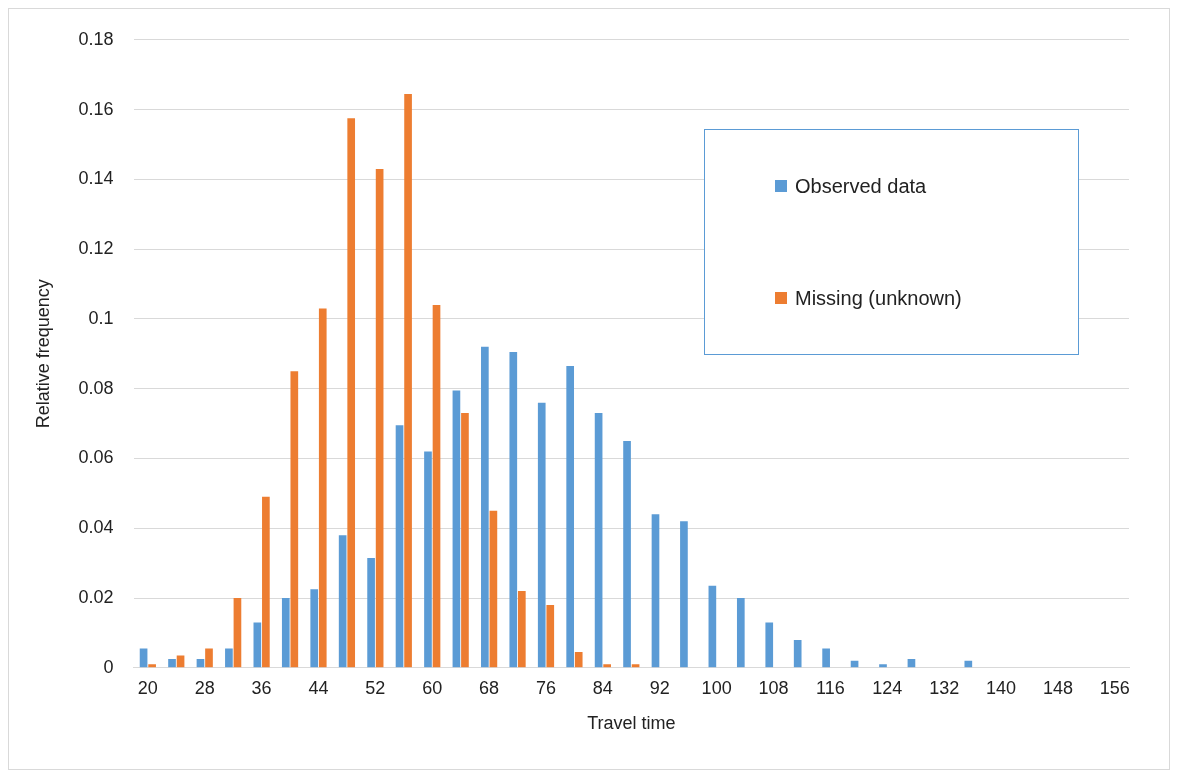 The height and width of the screenshot is (777, 1177). Describe the element at coordinates (489, 687) in the screenshot. I see `x-tick-label: 68` at that location.